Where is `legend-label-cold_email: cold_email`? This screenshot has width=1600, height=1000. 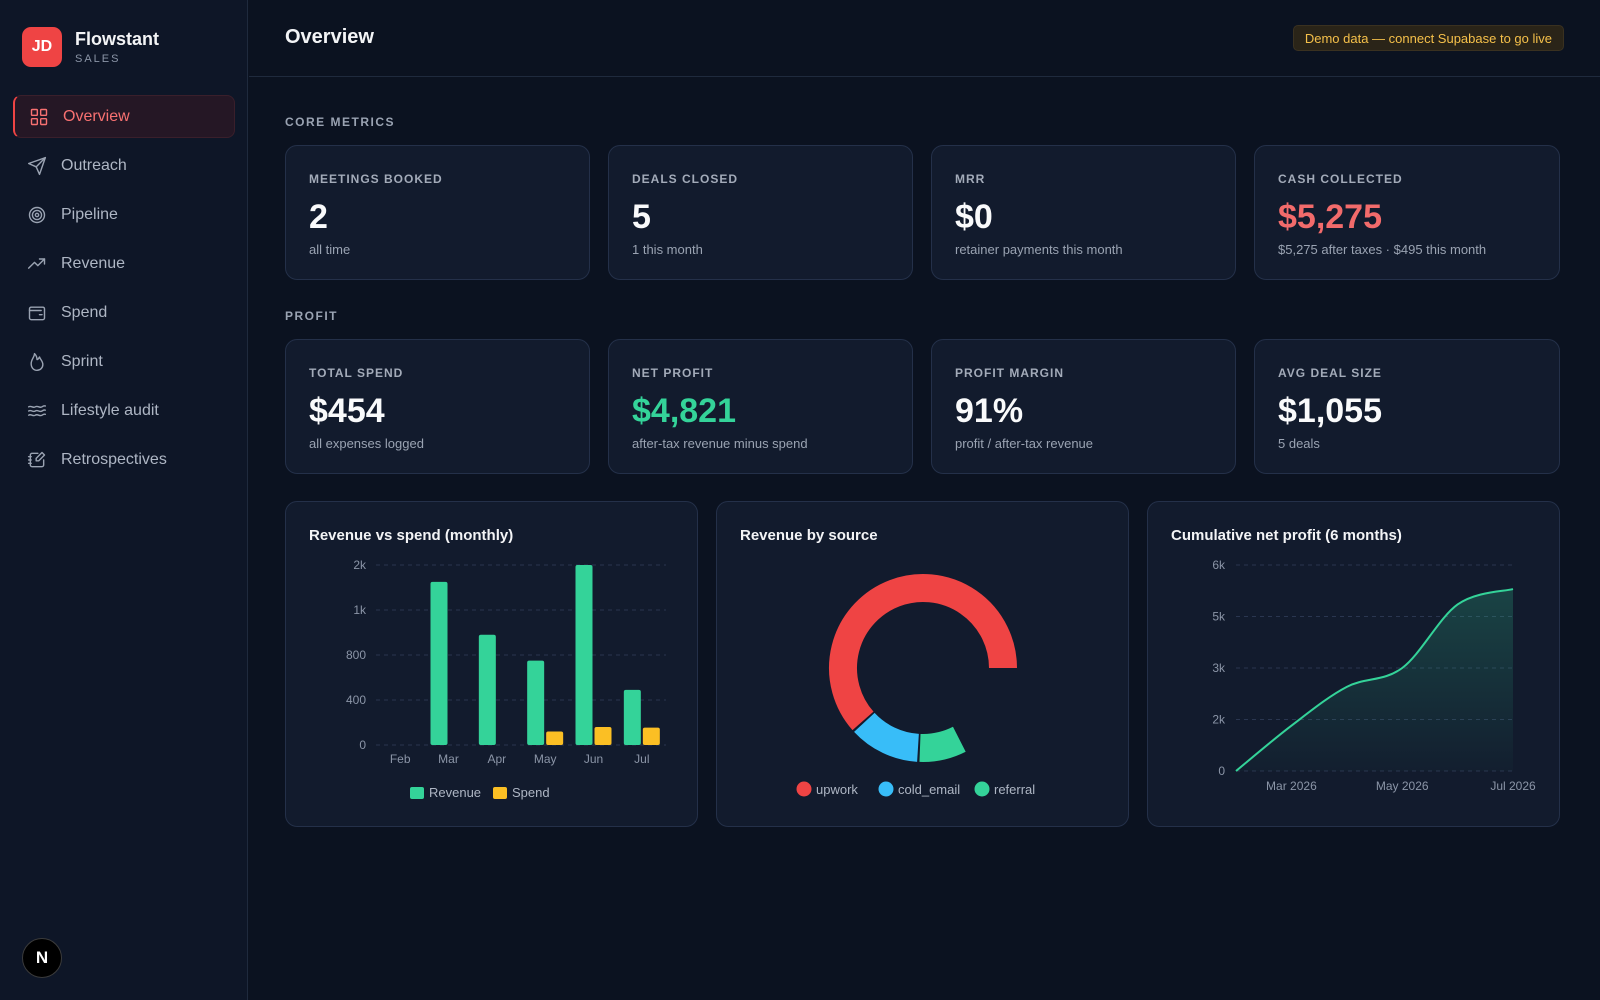
legend-label-cold_email: cold_email is located at coordinates (929, 789).